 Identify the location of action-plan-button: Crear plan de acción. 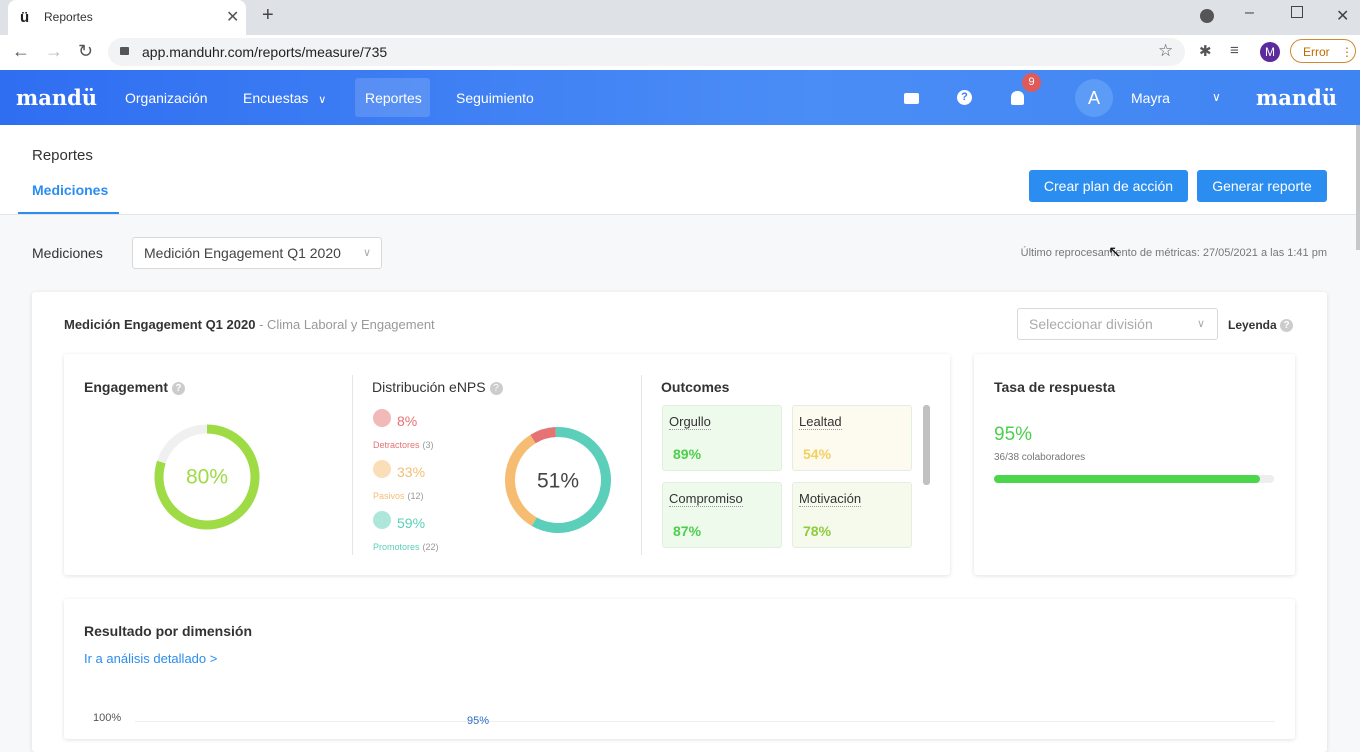
(1108, 186).